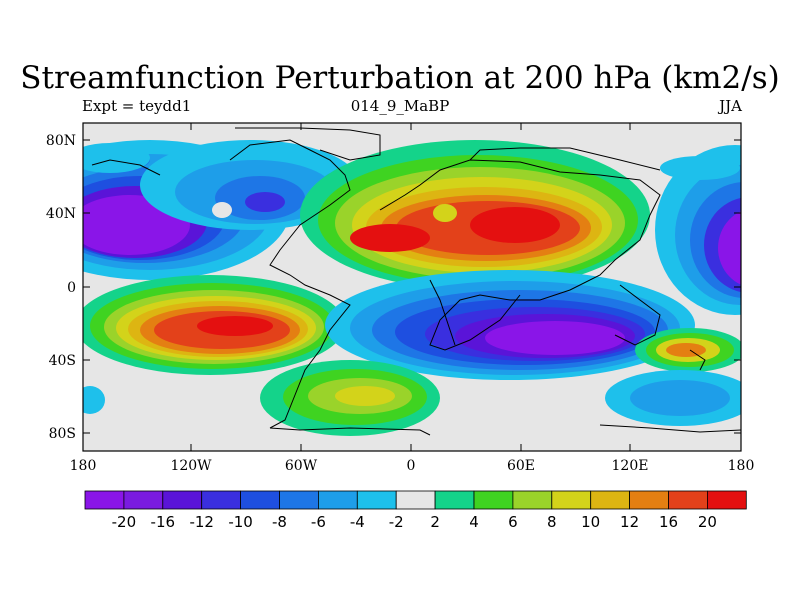 This screenshot has height=600, width=800. I want to click on lat-tick-40s: 40S, so click(62, 361).